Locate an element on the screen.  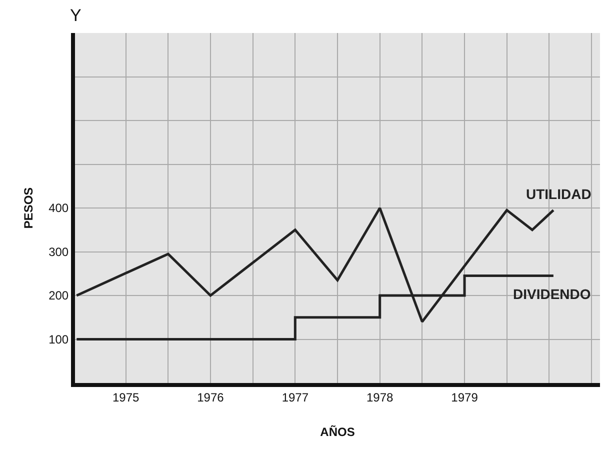
x-tick-label: 1976 is located at coordinates (210, 397).